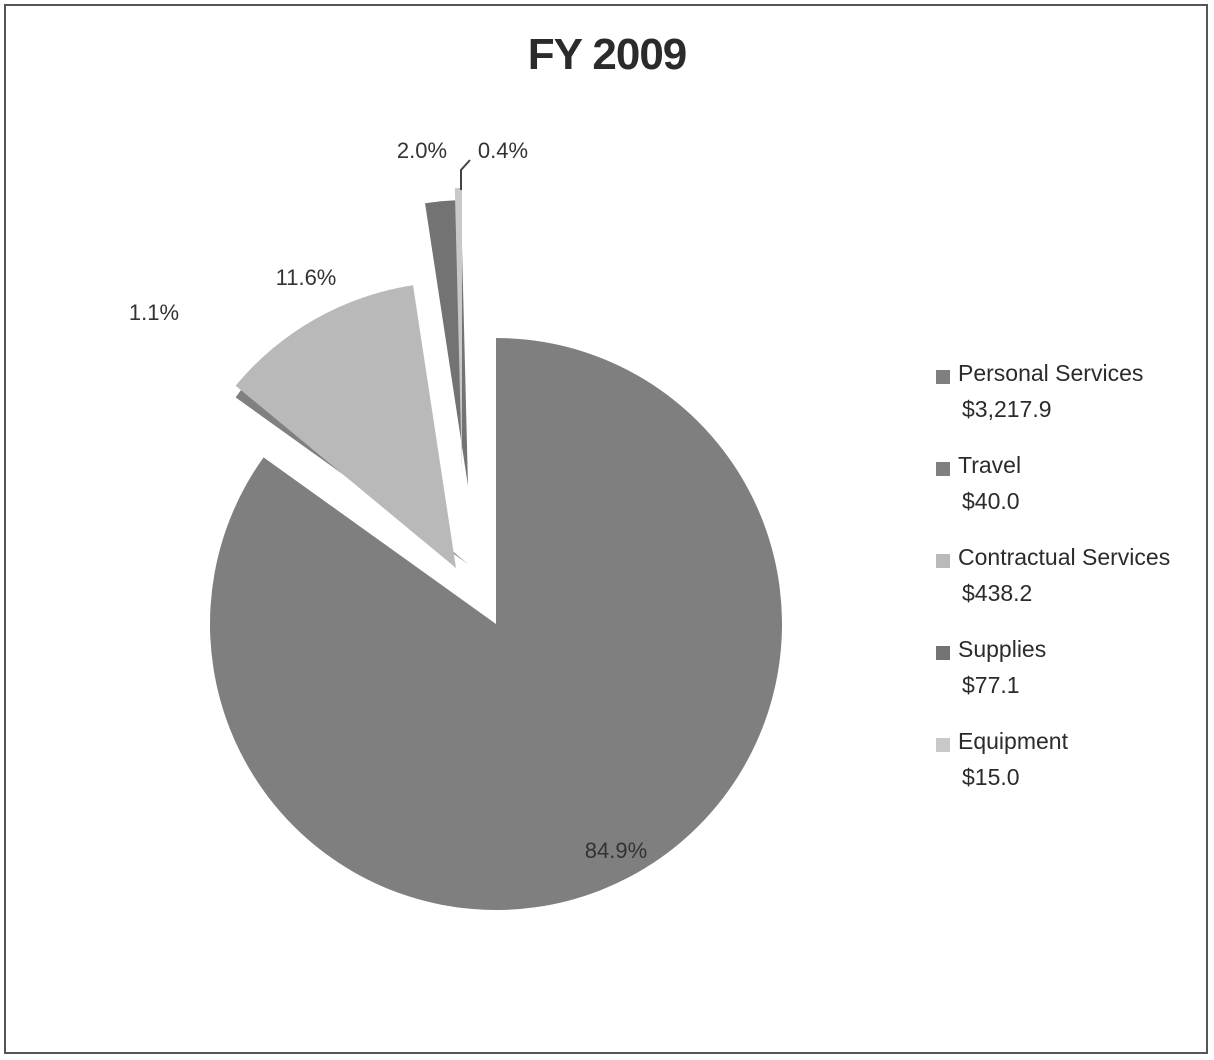  Describe the element at coordinates (616, 850) in the screenshot. I see `slice-label-personal-services: 84.9%` at that location.